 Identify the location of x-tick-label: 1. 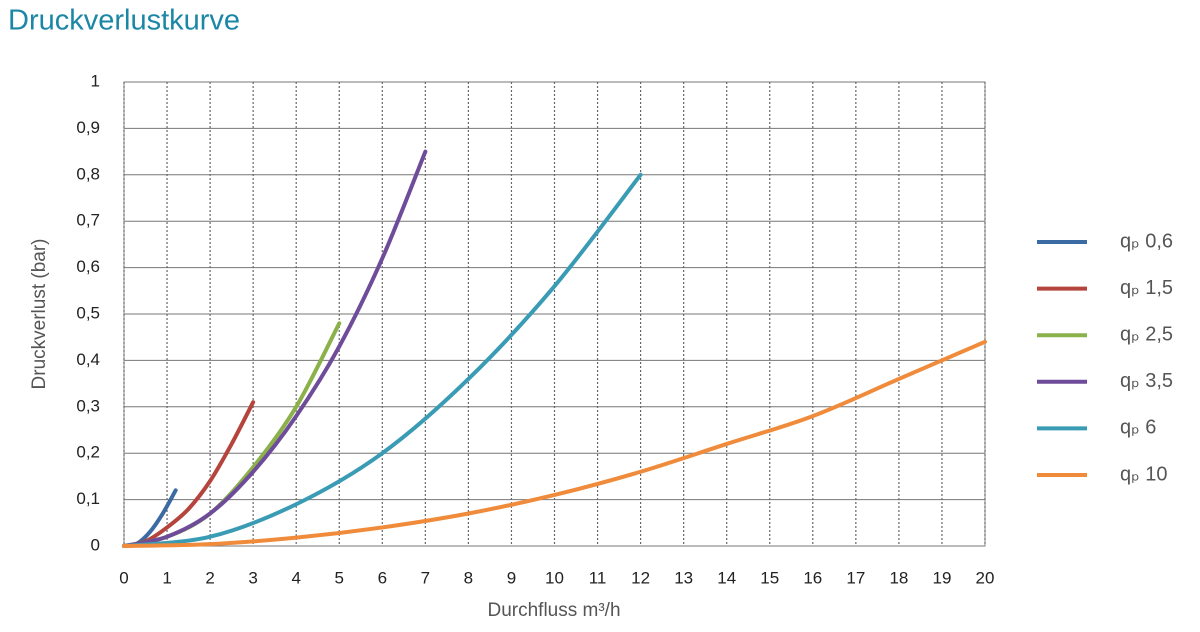
(166, 577).